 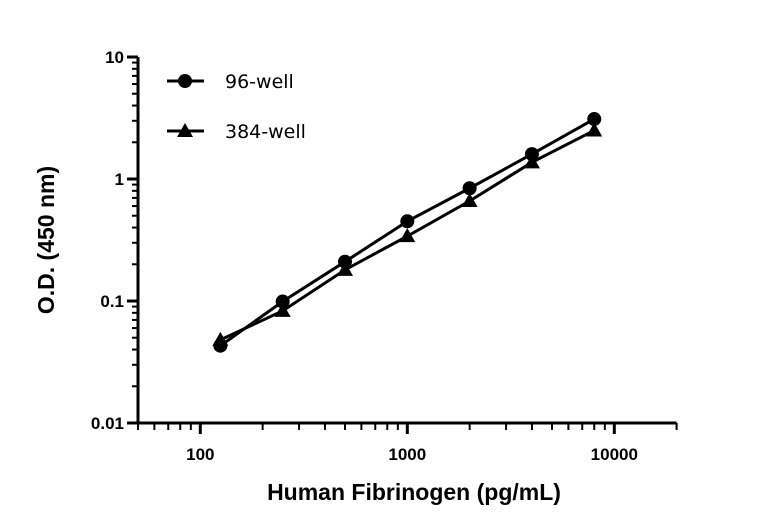 I want to click on x-axis-title: Human Fibrinogen (pg/mL), so click(x=414, y=492).